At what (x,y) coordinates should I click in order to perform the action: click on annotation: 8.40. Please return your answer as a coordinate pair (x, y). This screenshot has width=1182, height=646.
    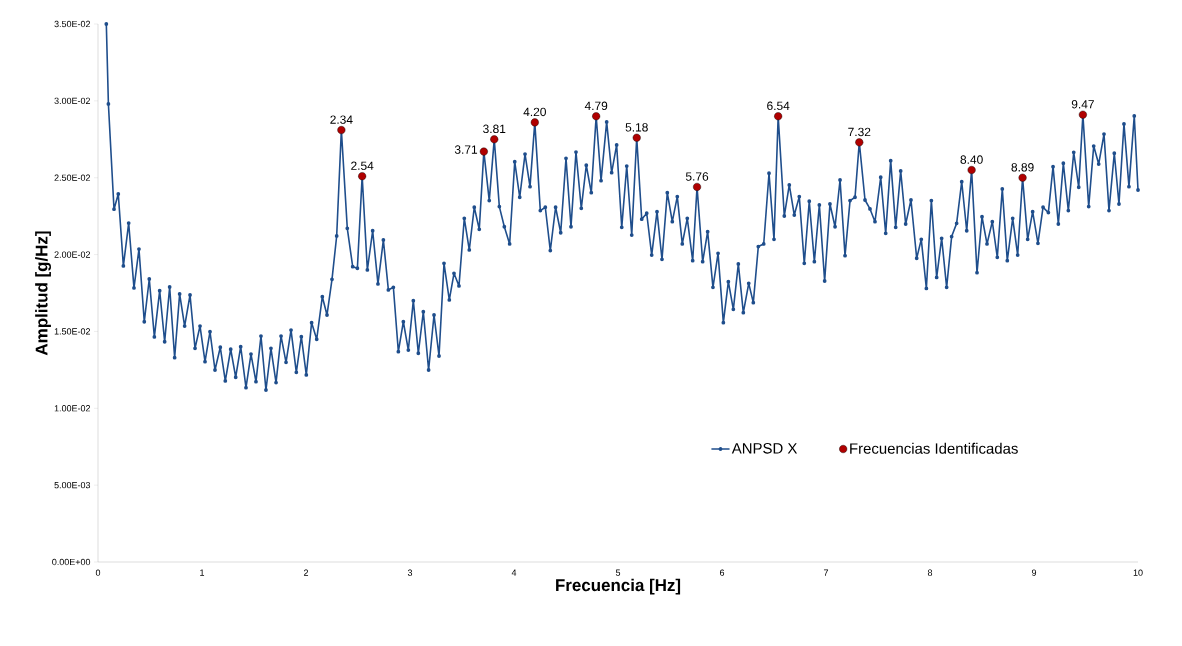
    Looking at the image, I should click on (971, 159).